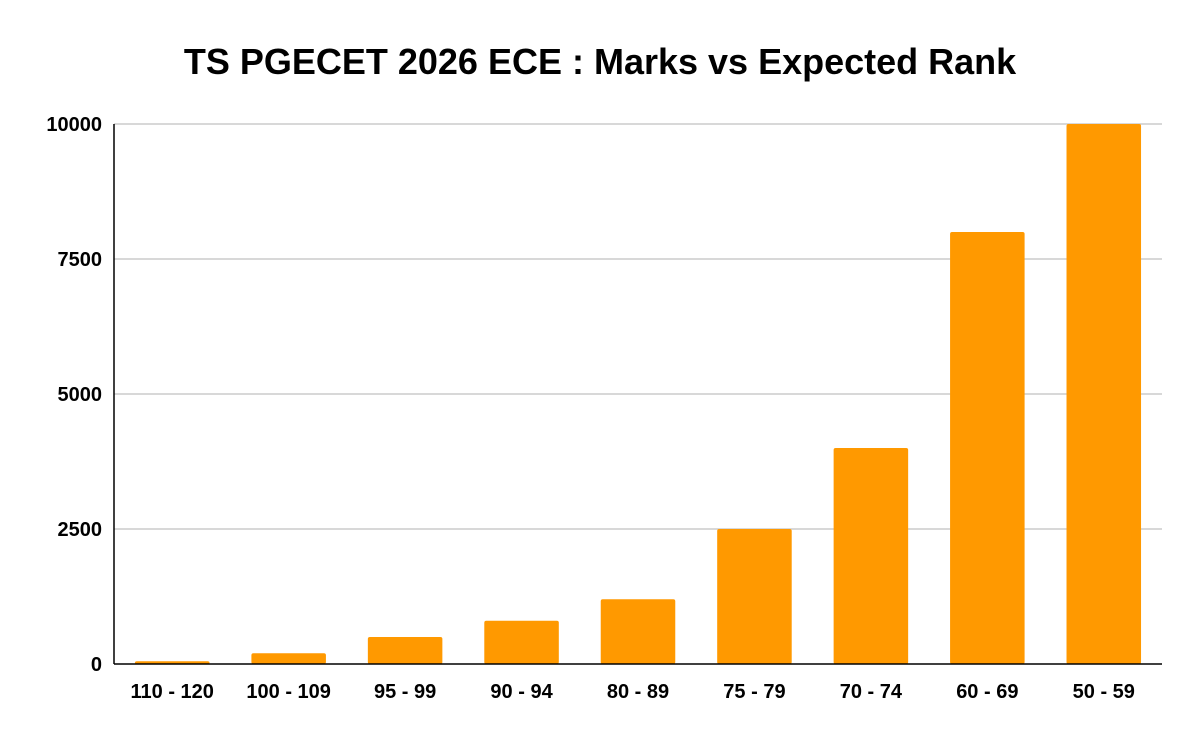 This screenshot has width=1200, height=742. What do you see at coordinates (288, 692) in the screenshot?
I see `x-tick-label: 100 - 109` at bounding box center [288, 692].